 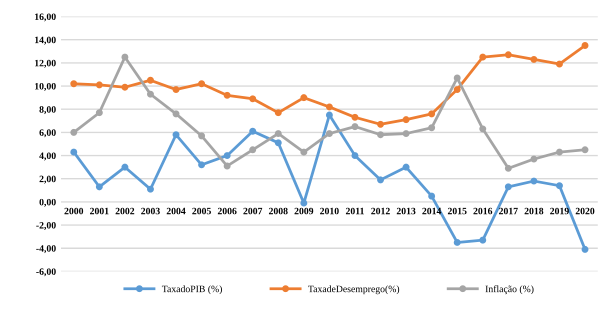 I want to click on y-tick-label: -4,00, so click(x=46, y=249).